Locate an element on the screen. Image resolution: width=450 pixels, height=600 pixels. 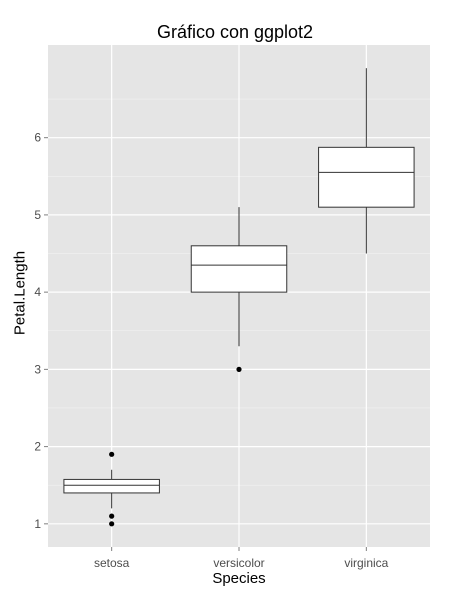
x-tick-label: virginica is located at coordinates (366, 563).